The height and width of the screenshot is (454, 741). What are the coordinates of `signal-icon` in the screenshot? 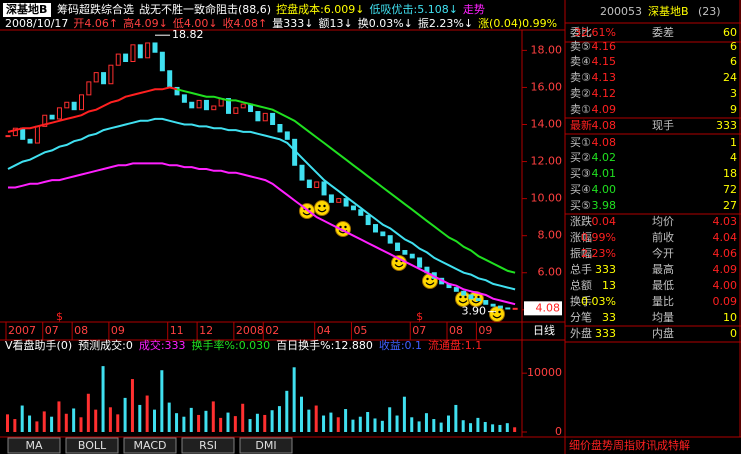 It's located at (497, 314).